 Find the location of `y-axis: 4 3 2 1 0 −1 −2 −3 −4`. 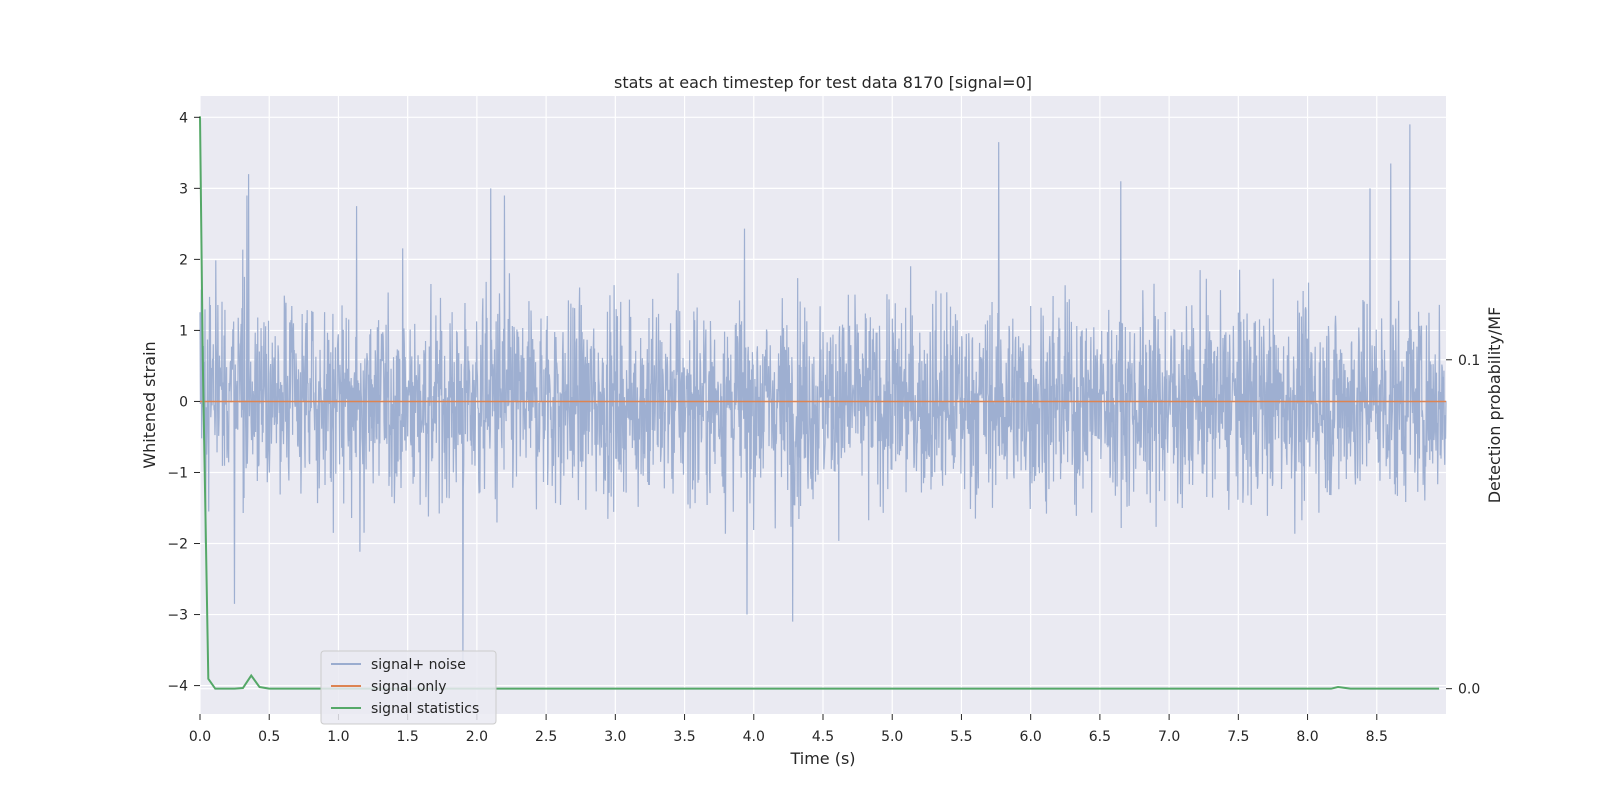

y-axis: 4 3 2 1 0 −1 −2 −3 −4 is located at coordinates (183, 402).